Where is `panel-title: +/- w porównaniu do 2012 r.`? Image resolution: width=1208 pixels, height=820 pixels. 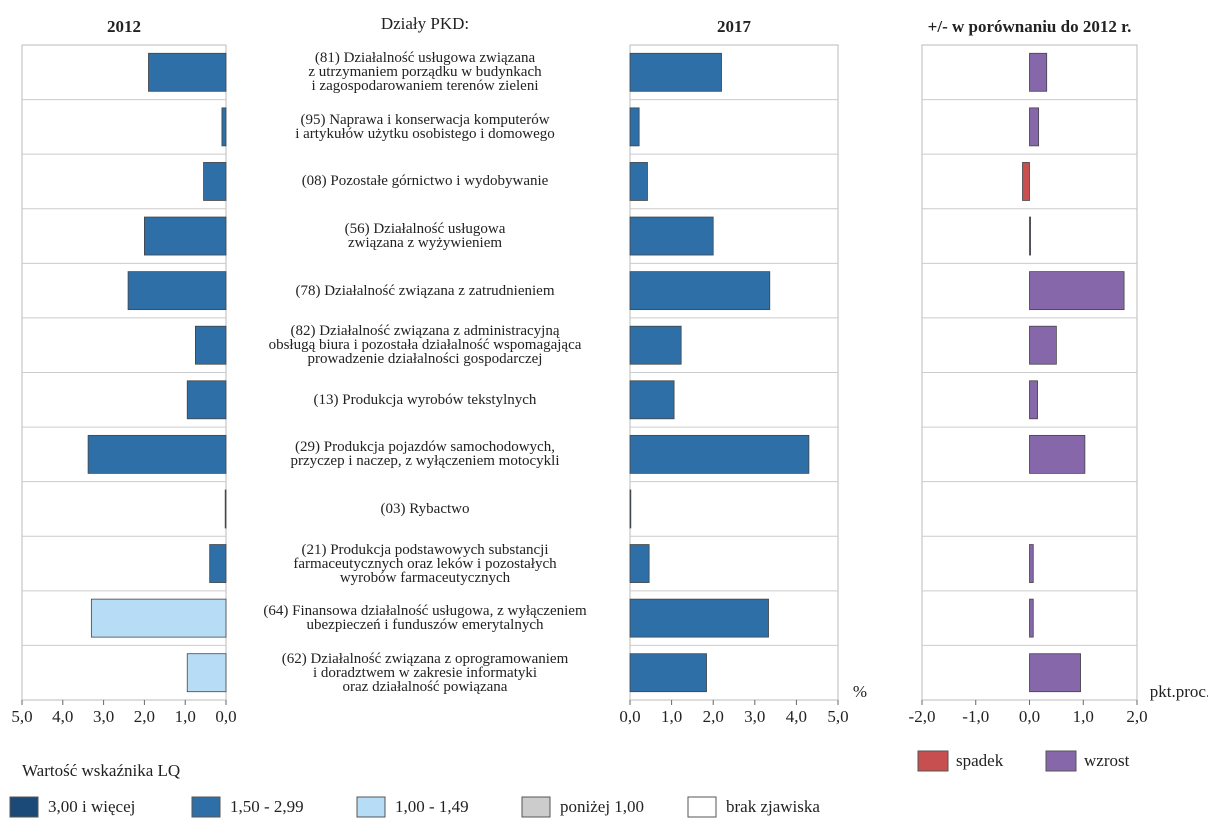 panel-title: +/- w porównaniu do 2012 r. is located at coordinates (1030, 26).